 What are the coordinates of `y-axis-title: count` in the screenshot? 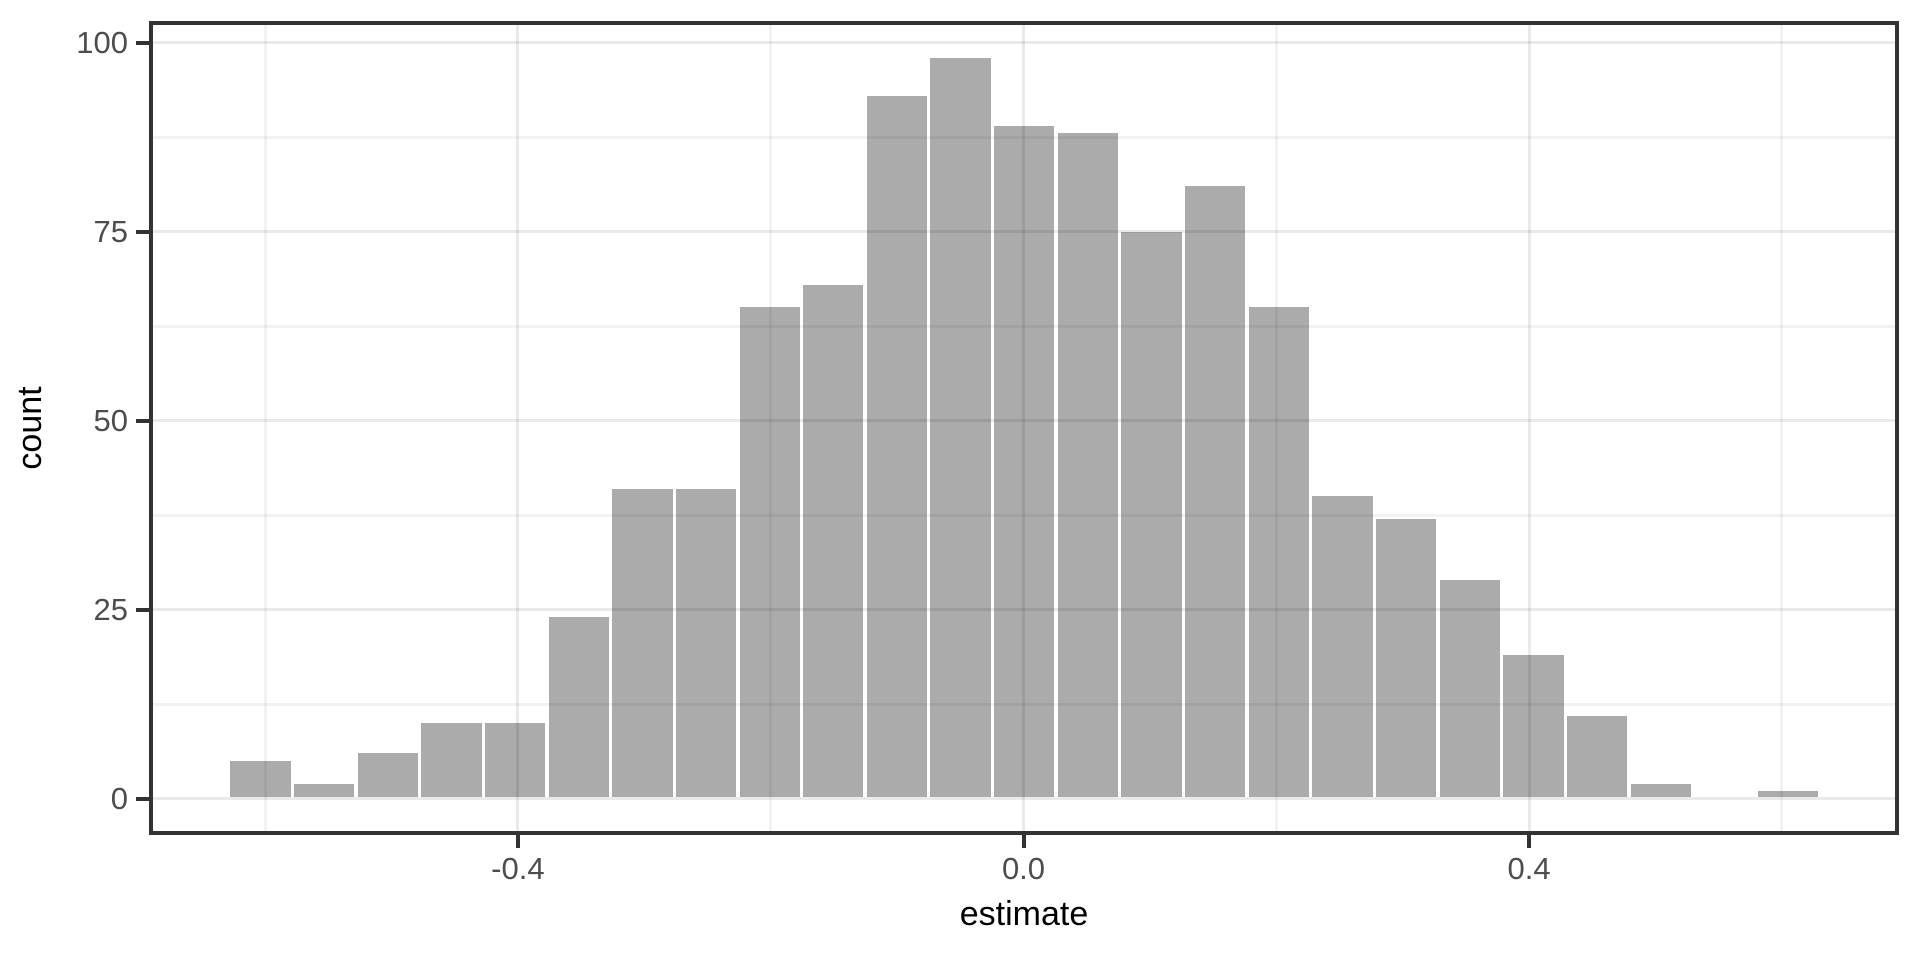 It's located at (30, 428).